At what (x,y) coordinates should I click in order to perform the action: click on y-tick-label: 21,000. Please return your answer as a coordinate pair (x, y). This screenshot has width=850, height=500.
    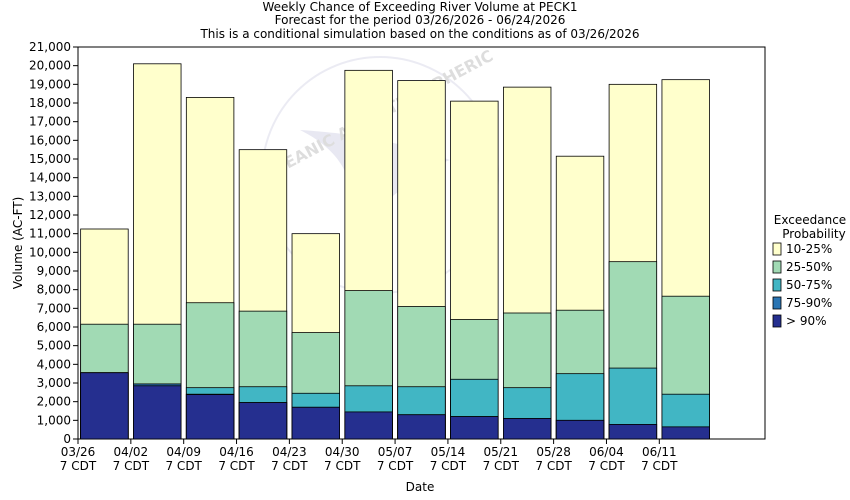
    Looking at the image, I should click on (50, 47).